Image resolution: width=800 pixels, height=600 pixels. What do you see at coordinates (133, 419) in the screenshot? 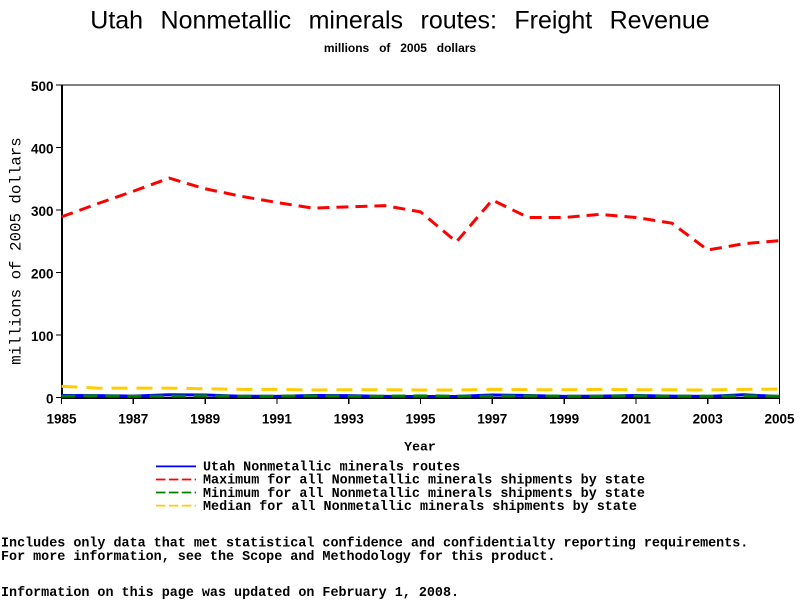
I see `svg-text: 1987` at bounding box center [133, 419].